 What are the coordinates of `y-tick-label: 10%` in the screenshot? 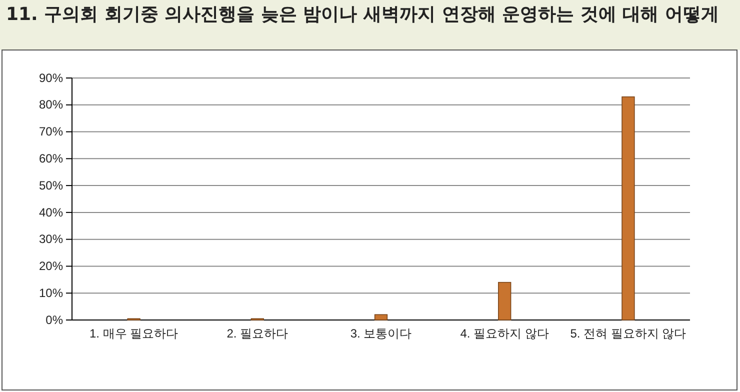 It's located at (51, 293).